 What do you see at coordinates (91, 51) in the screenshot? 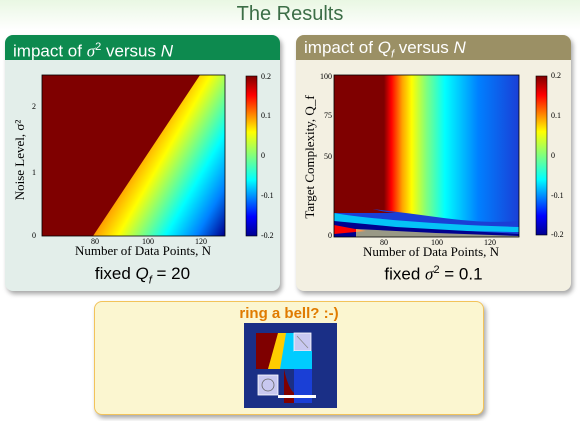
I see `header-param: σ` at bounding box center [91, 51].